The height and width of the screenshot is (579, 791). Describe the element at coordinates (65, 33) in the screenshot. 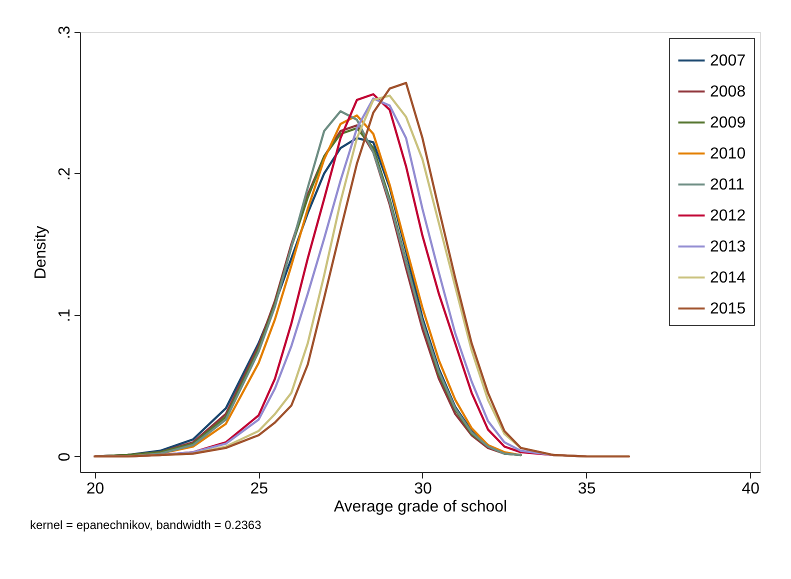

I see `y-tick-label: .3` at that location.